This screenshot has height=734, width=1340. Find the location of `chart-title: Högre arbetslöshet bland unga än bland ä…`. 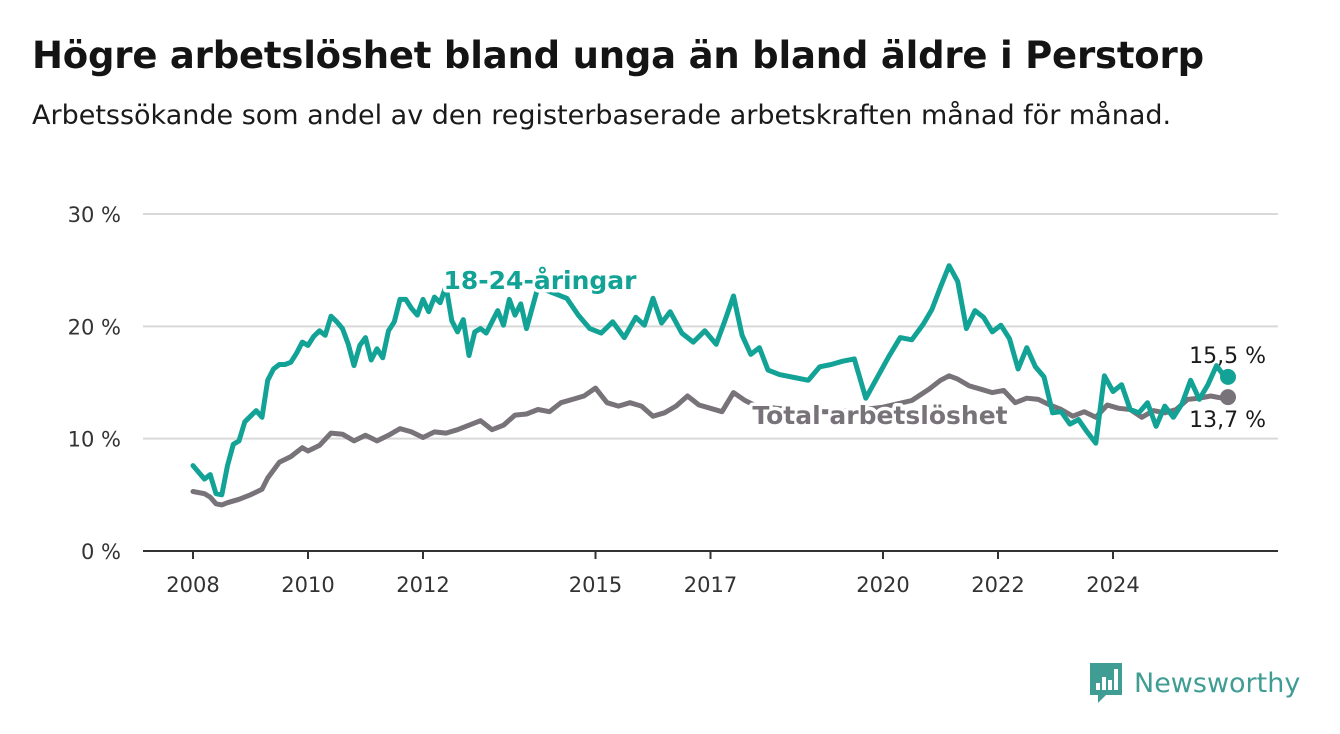

chart-title: Högre arbetslöshet bland unga än bland ä… is located at coordinates (618, 55).